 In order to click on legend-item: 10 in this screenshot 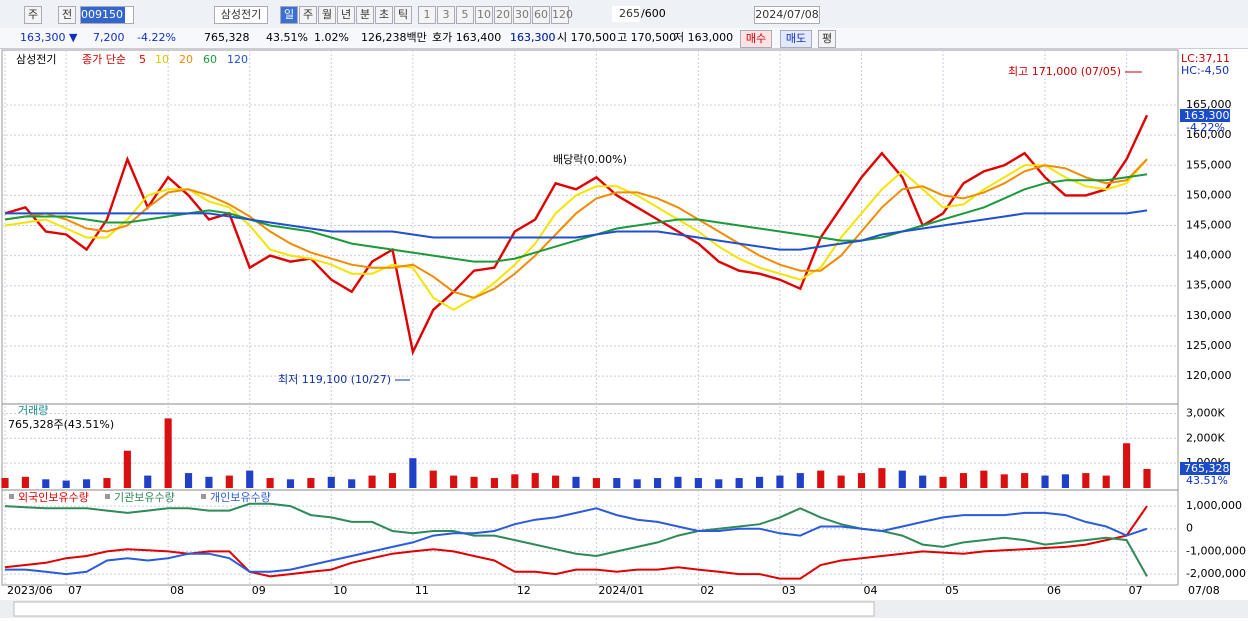, I will do `click(162, 59)`.